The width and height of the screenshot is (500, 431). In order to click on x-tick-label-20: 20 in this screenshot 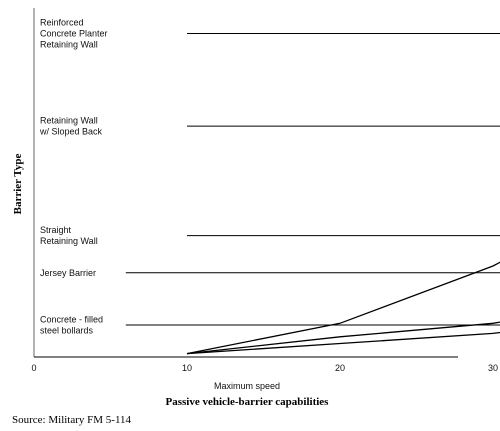, I will do `click(340, 368)`.